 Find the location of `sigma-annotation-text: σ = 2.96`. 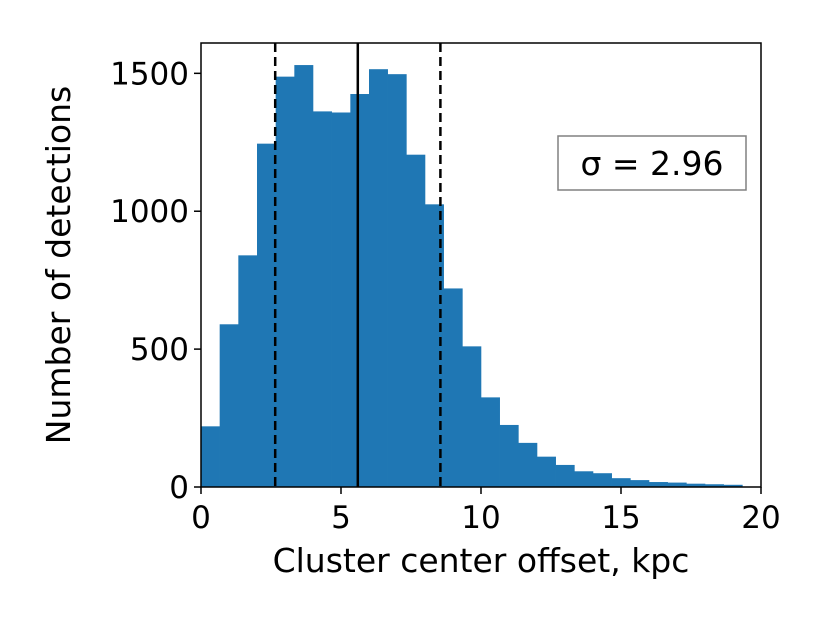

sigma-annotation-text: σ = 2.96 is located at coordinates (651, 163).